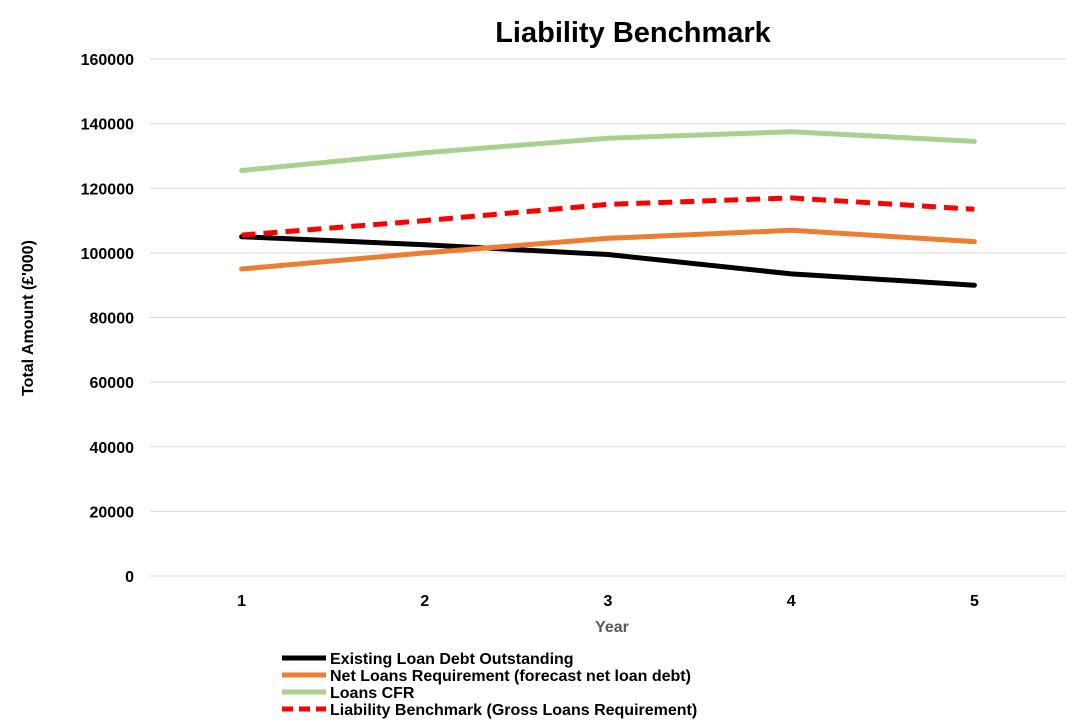 The width and height of the screenshot is (1066, 726). What do you see at coordinates (633, 33) in the screenshot?
I see `chart-title: Liability Benchmark` at bounding box center [633, 33].